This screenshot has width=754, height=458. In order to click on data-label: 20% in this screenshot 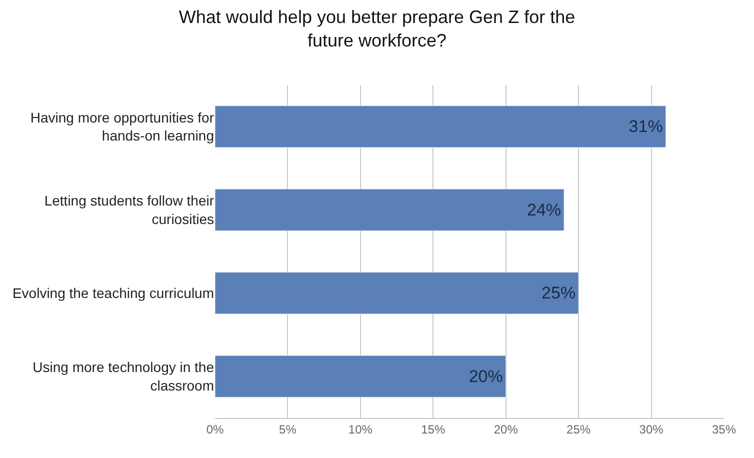, I will do `click(485, 376)`.